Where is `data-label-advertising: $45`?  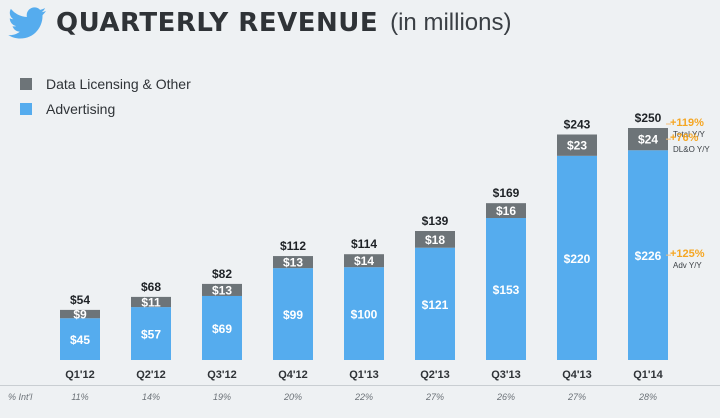
data-label-advertising: $45 is located at coordinates (80, 340).